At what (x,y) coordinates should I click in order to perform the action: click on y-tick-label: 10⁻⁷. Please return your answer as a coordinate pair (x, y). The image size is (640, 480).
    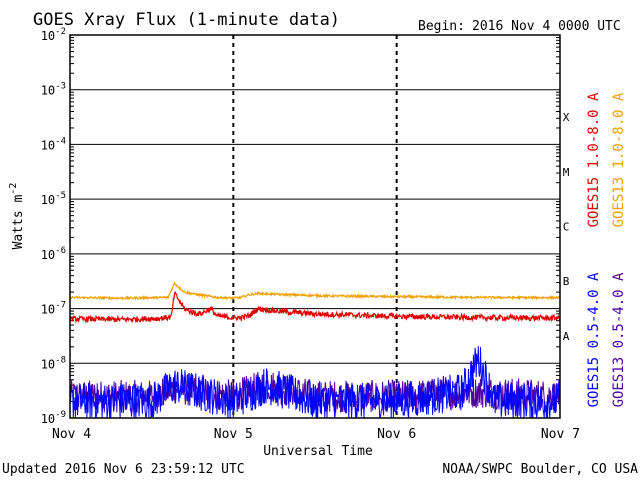
    Looking at the image, I should click on (53, 309).